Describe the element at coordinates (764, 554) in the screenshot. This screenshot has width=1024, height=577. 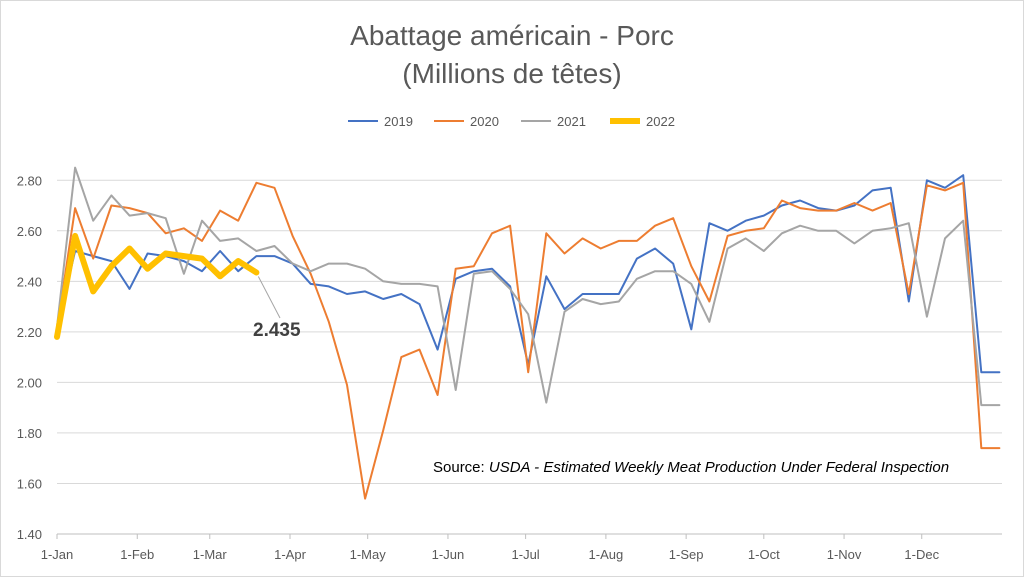
I see `x-tick-label: 1-Oct` at that location.